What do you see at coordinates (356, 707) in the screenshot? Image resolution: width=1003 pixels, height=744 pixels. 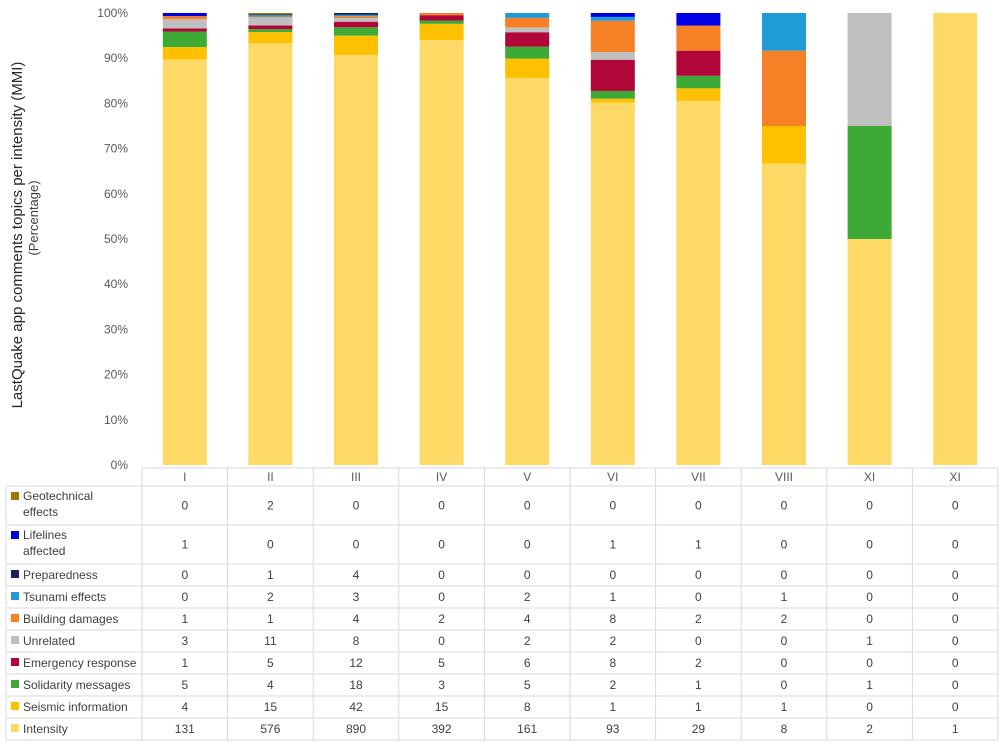 I see `table-cell-value: 42` at bounding box center [356, 707].